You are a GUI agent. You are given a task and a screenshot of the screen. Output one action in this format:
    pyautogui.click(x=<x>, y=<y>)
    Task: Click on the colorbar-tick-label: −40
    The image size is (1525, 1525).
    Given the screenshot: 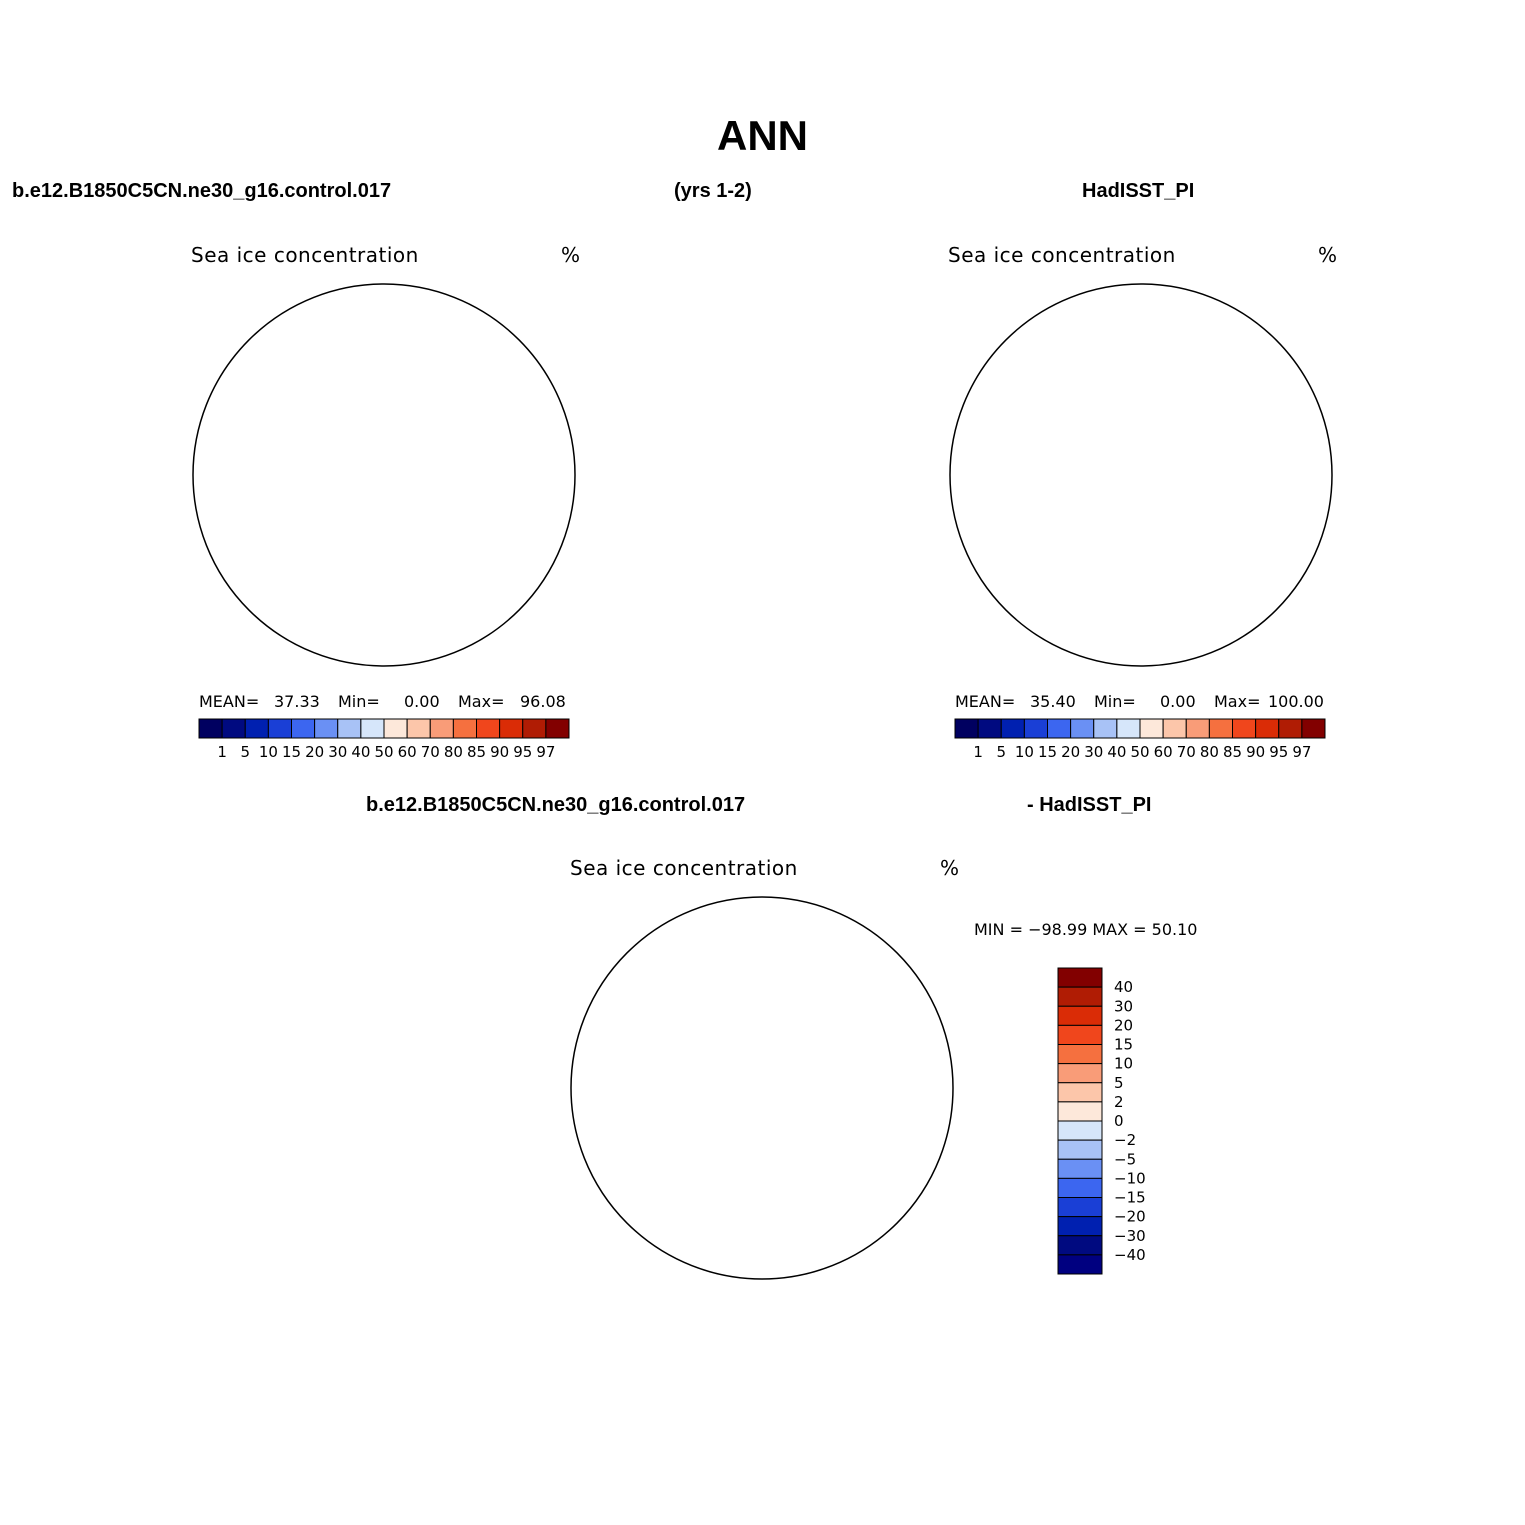 What is the action you would take?
    pyautogui.click(x=1130, y=1255)
    